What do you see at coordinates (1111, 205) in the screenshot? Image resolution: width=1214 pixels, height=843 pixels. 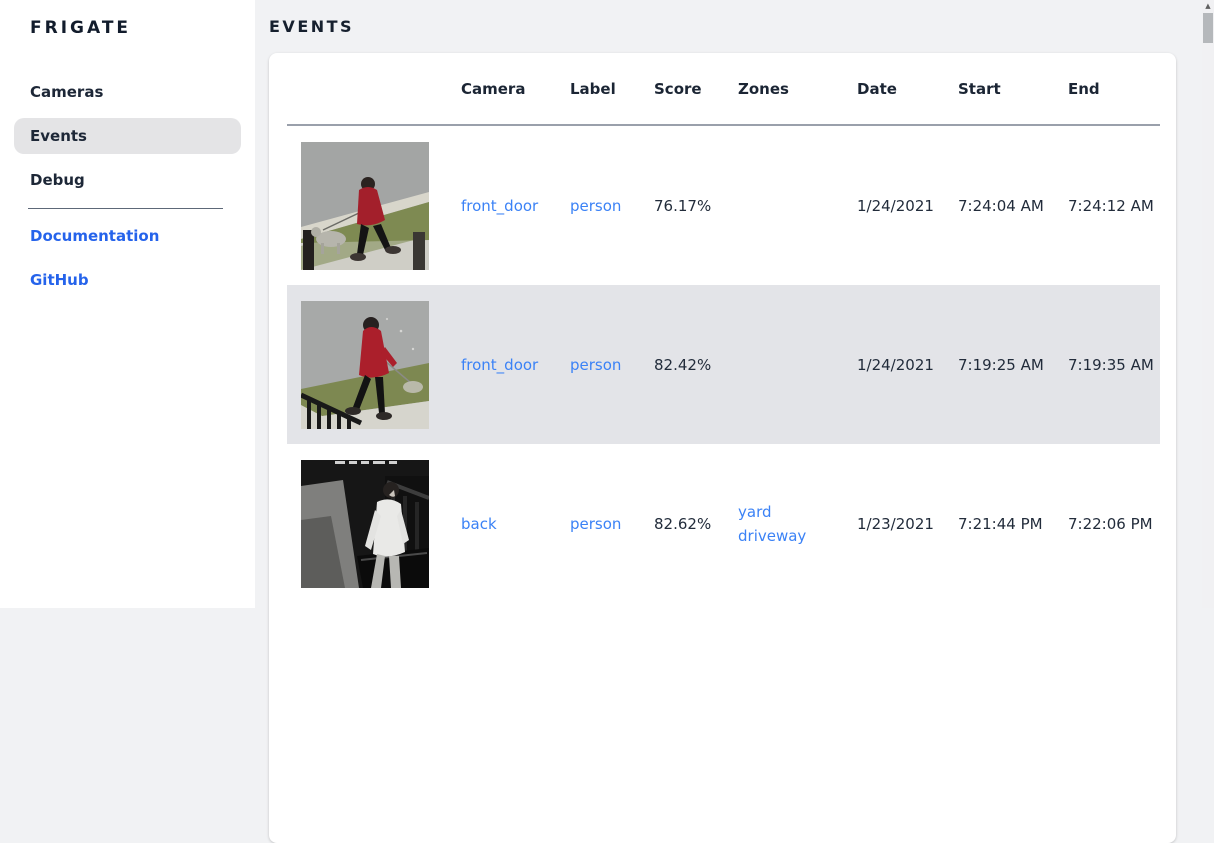 I see `end-value: 7:24:12 AM` at bounding box center [1111, 205].